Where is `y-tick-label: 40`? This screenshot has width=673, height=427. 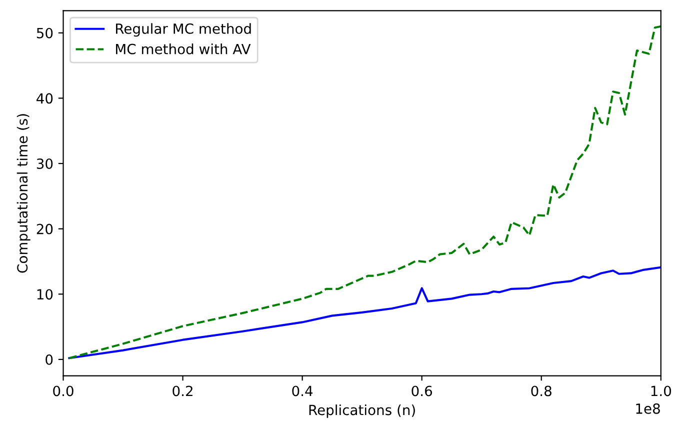 y-tick-label: 40 is located at coordinates (44, 98).